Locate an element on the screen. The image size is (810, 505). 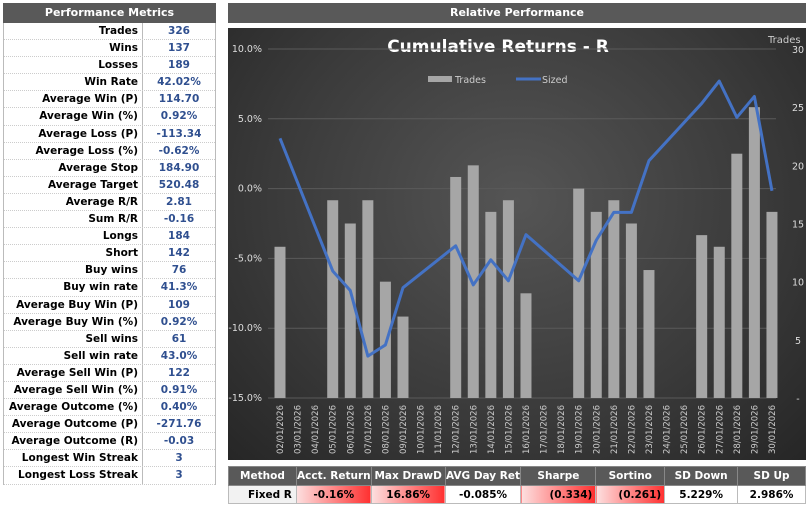
metric-label: Buy win rate is located at coordinates (73, 287).